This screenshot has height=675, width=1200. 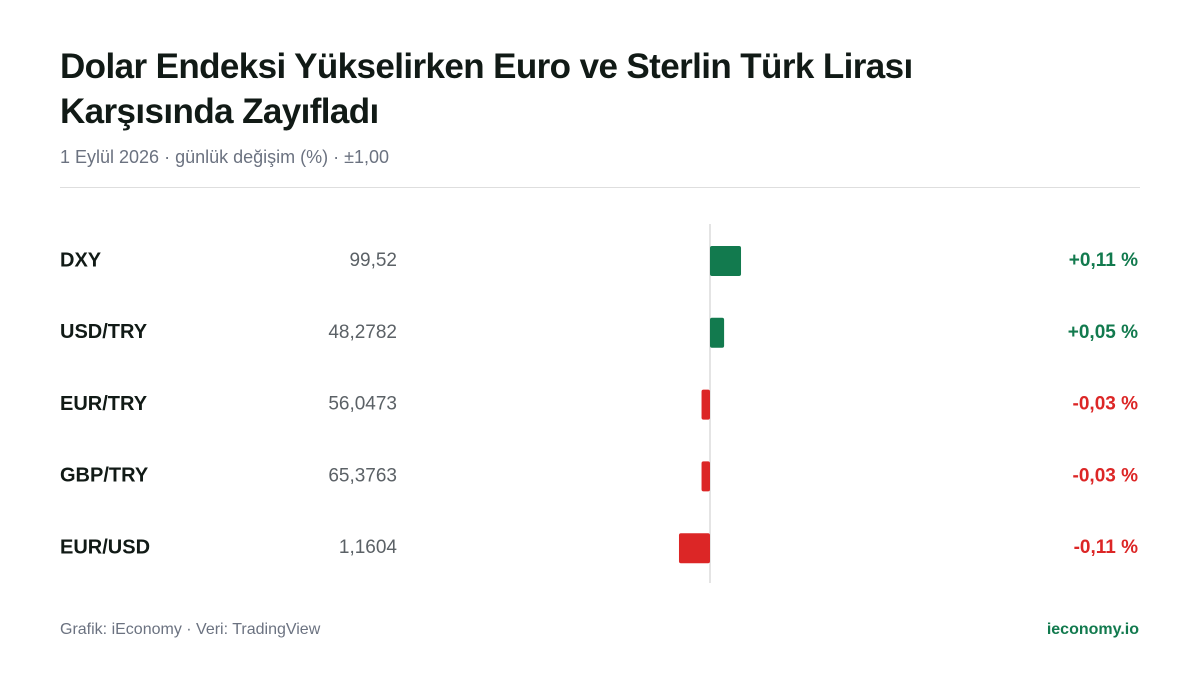 What do you see at coordinates (1103, 260) in the screenshot?
I see `value-label: +0,11 %` at bounding box center [1103, 260].